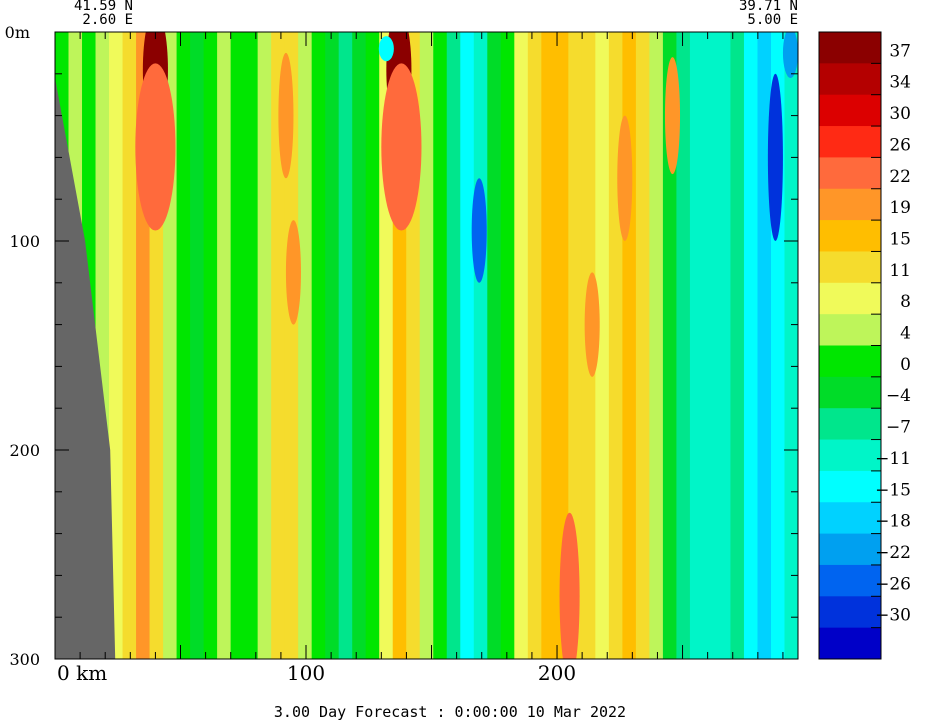 The width and height of the screenshot is (929, 721). Describe the element at coordinates (893, 490) in the screenshot. I see `colorbar-label: −15` at that location.